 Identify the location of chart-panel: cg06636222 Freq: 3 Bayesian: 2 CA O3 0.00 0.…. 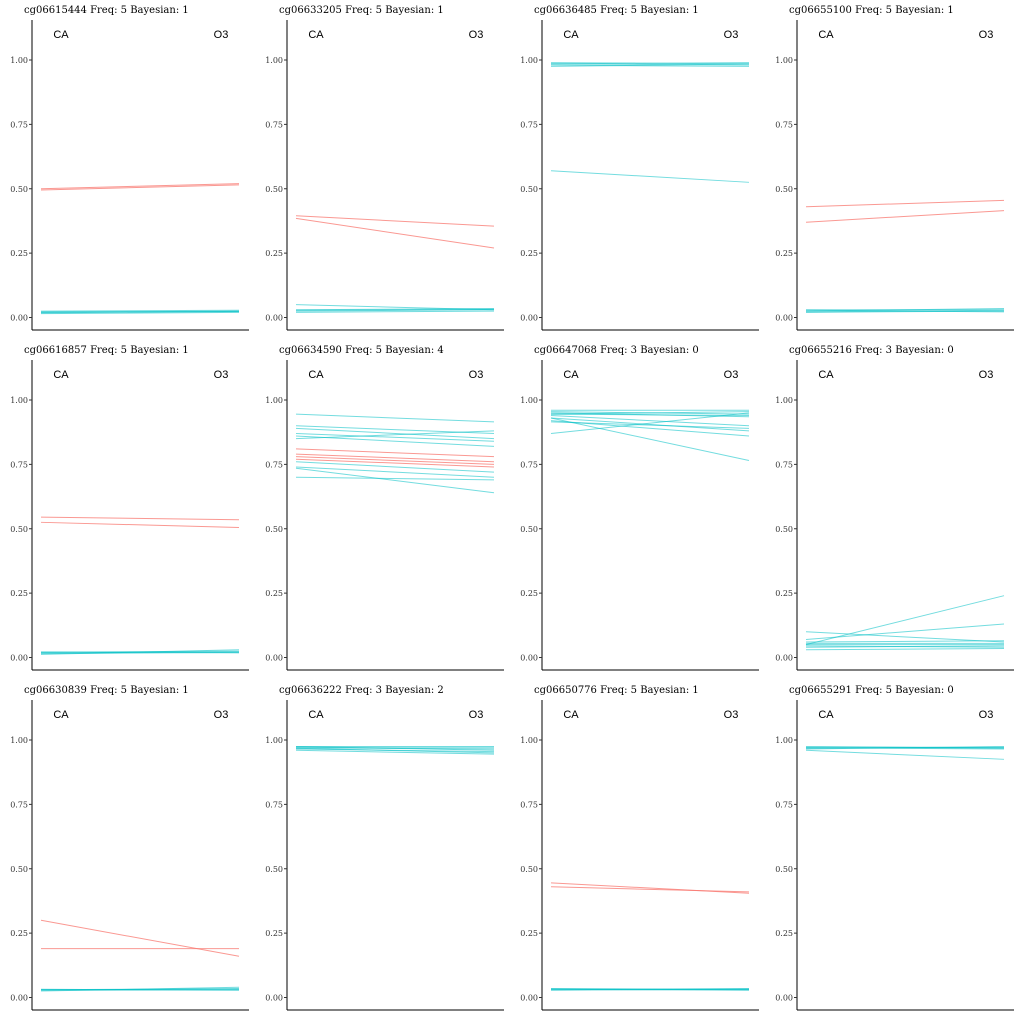
(384, 848).